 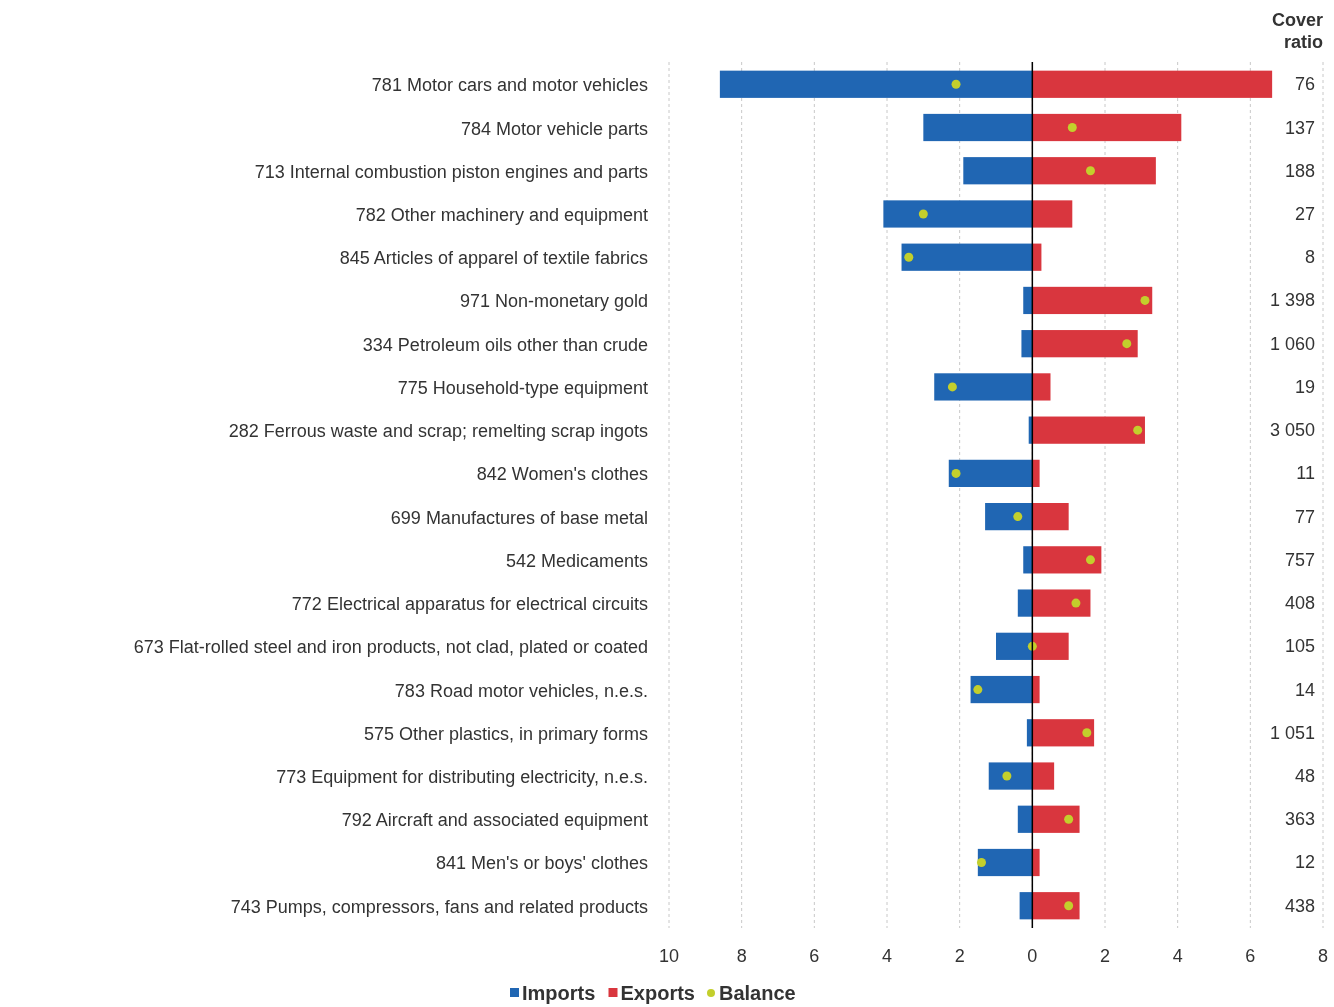 I want to click on annotation: 1 060, so click(x=1292, y=343).